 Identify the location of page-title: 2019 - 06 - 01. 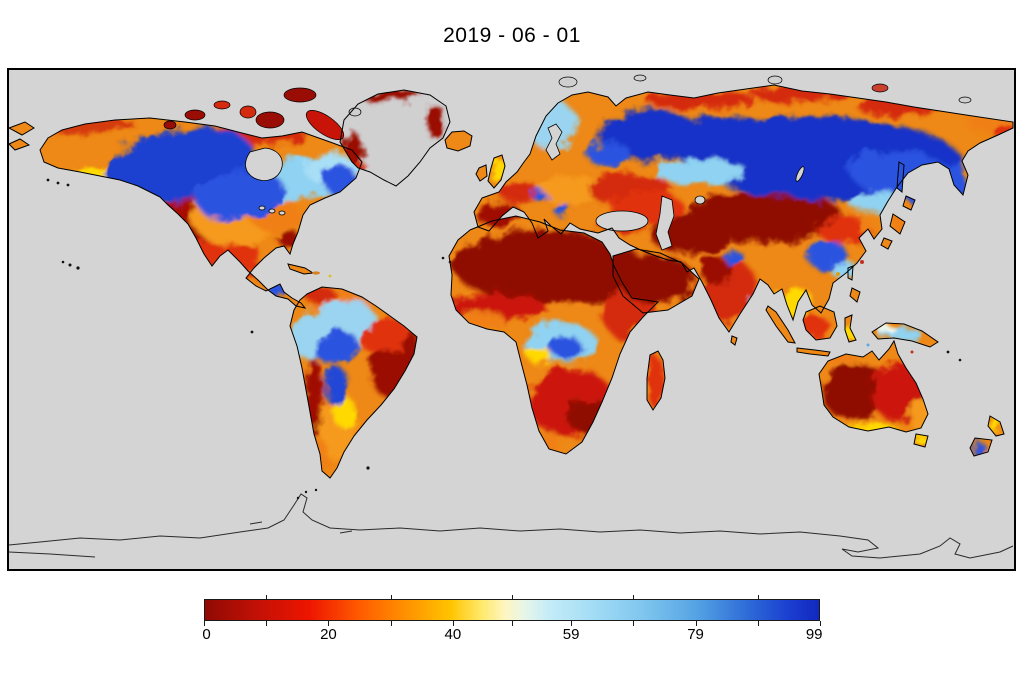
(512, 35).